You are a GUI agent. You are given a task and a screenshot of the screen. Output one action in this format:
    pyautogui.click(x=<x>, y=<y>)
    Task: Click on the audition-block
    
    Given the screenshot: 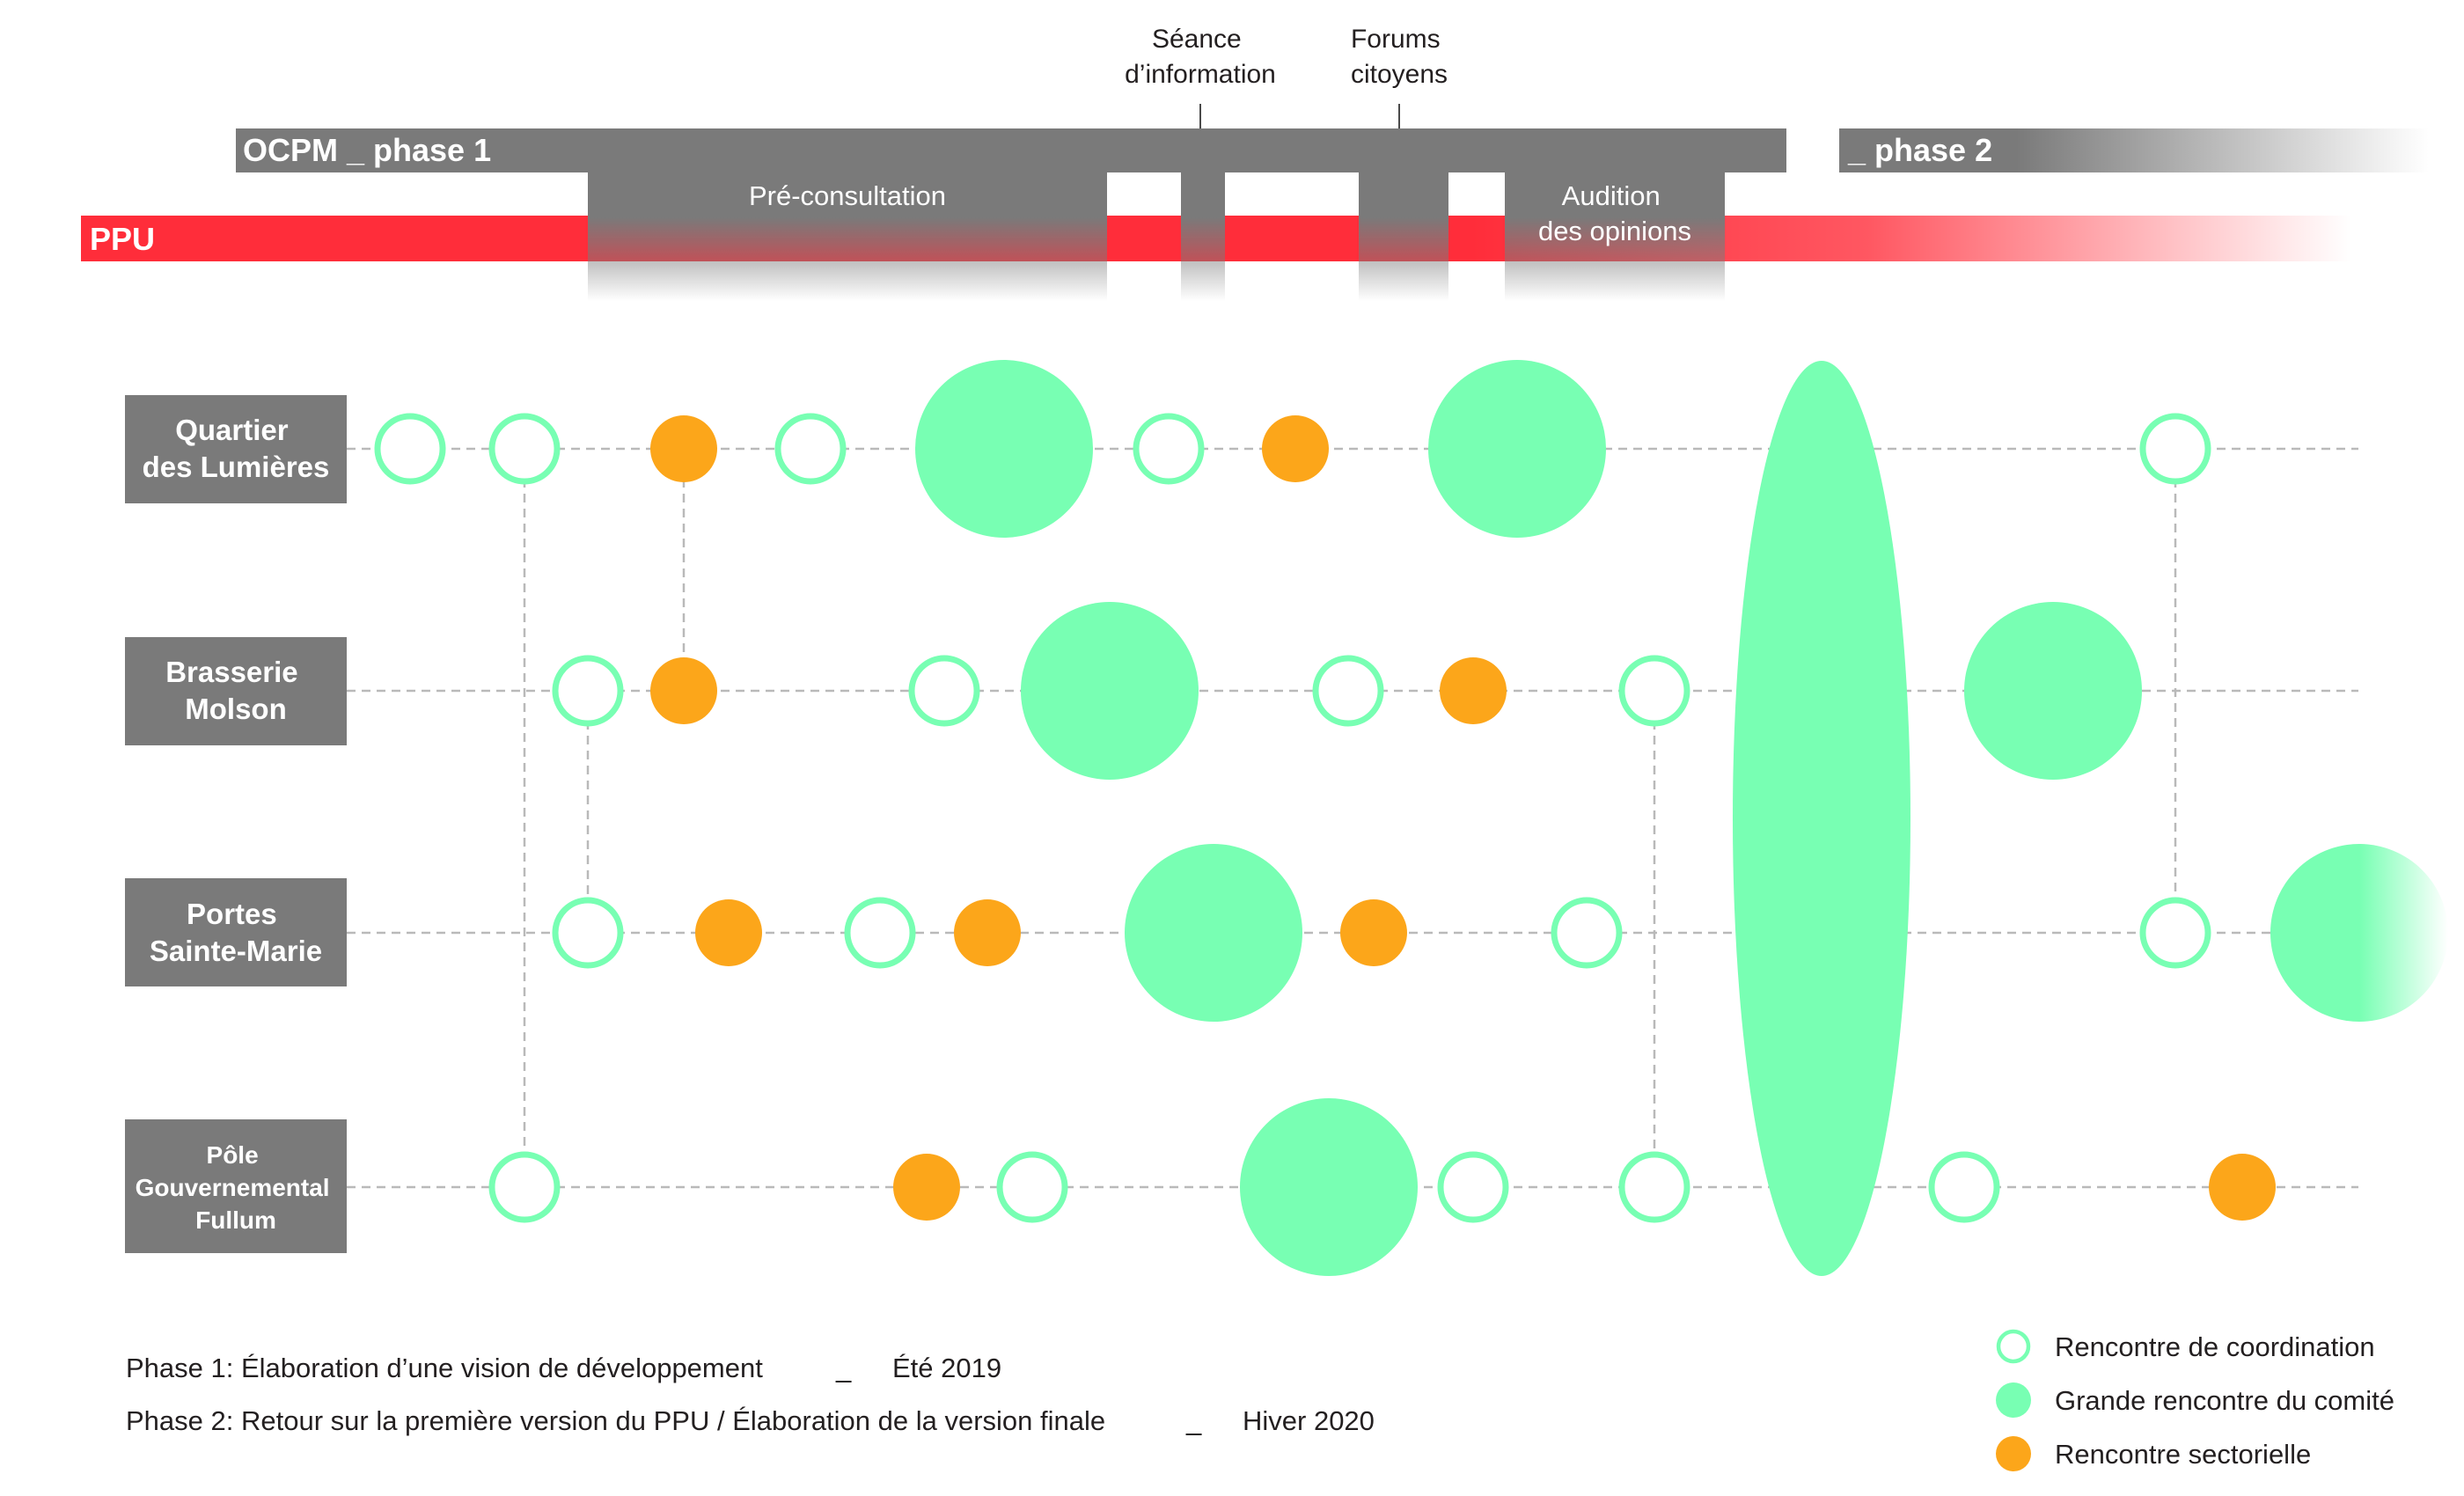 What is the action you would take?
    pyautogui.click(x=1615, y=236)
    